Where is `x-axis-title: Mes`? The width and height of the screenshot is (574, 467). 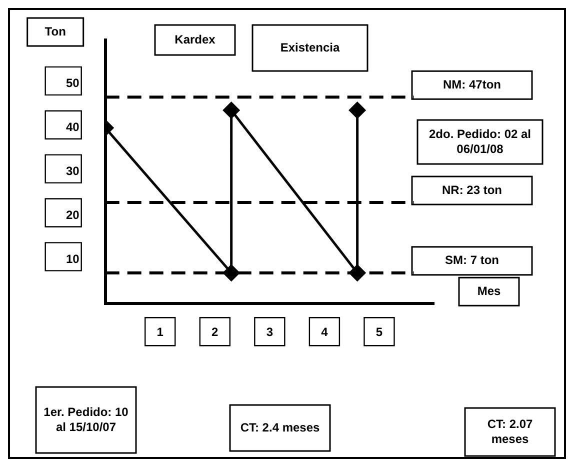
x-axis-title: Mes is located at coordinates (489, 291).